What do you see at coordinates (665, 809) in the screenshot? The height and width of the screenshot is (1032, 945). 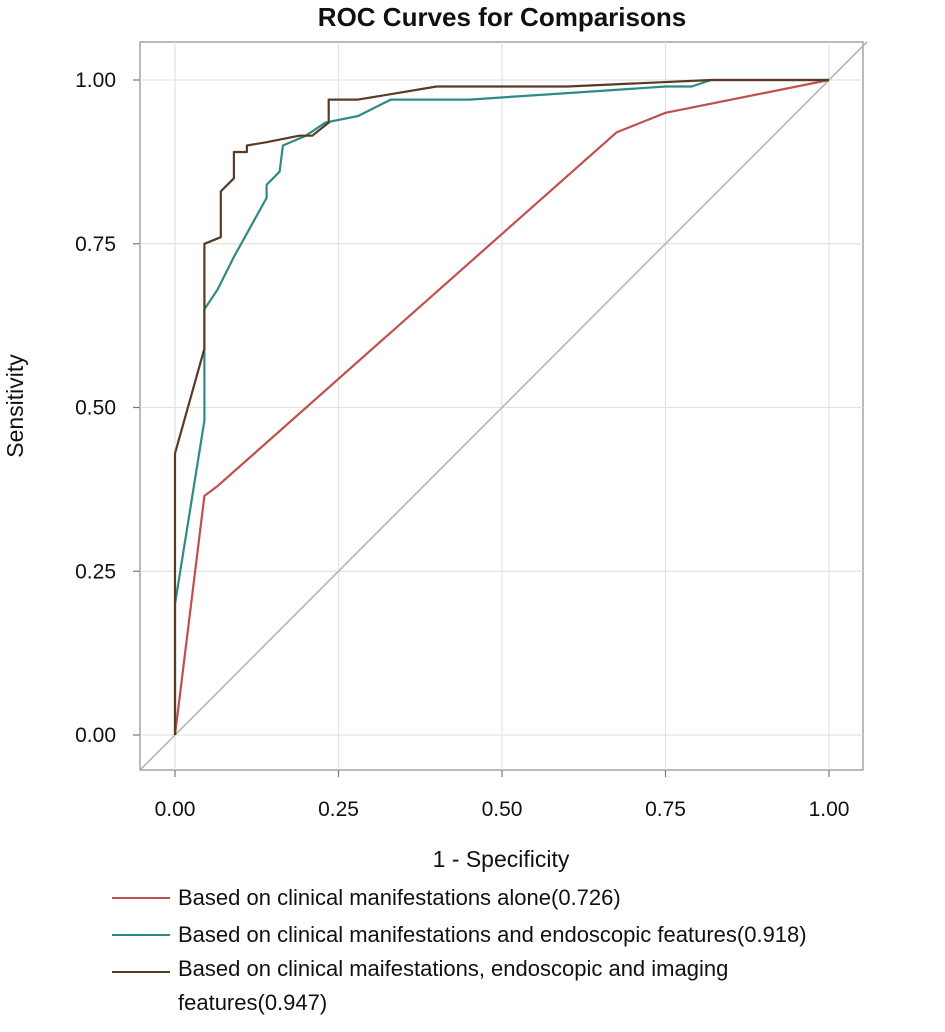 I see `x-tick-label: 0.75` at bounding box center [665, 809].